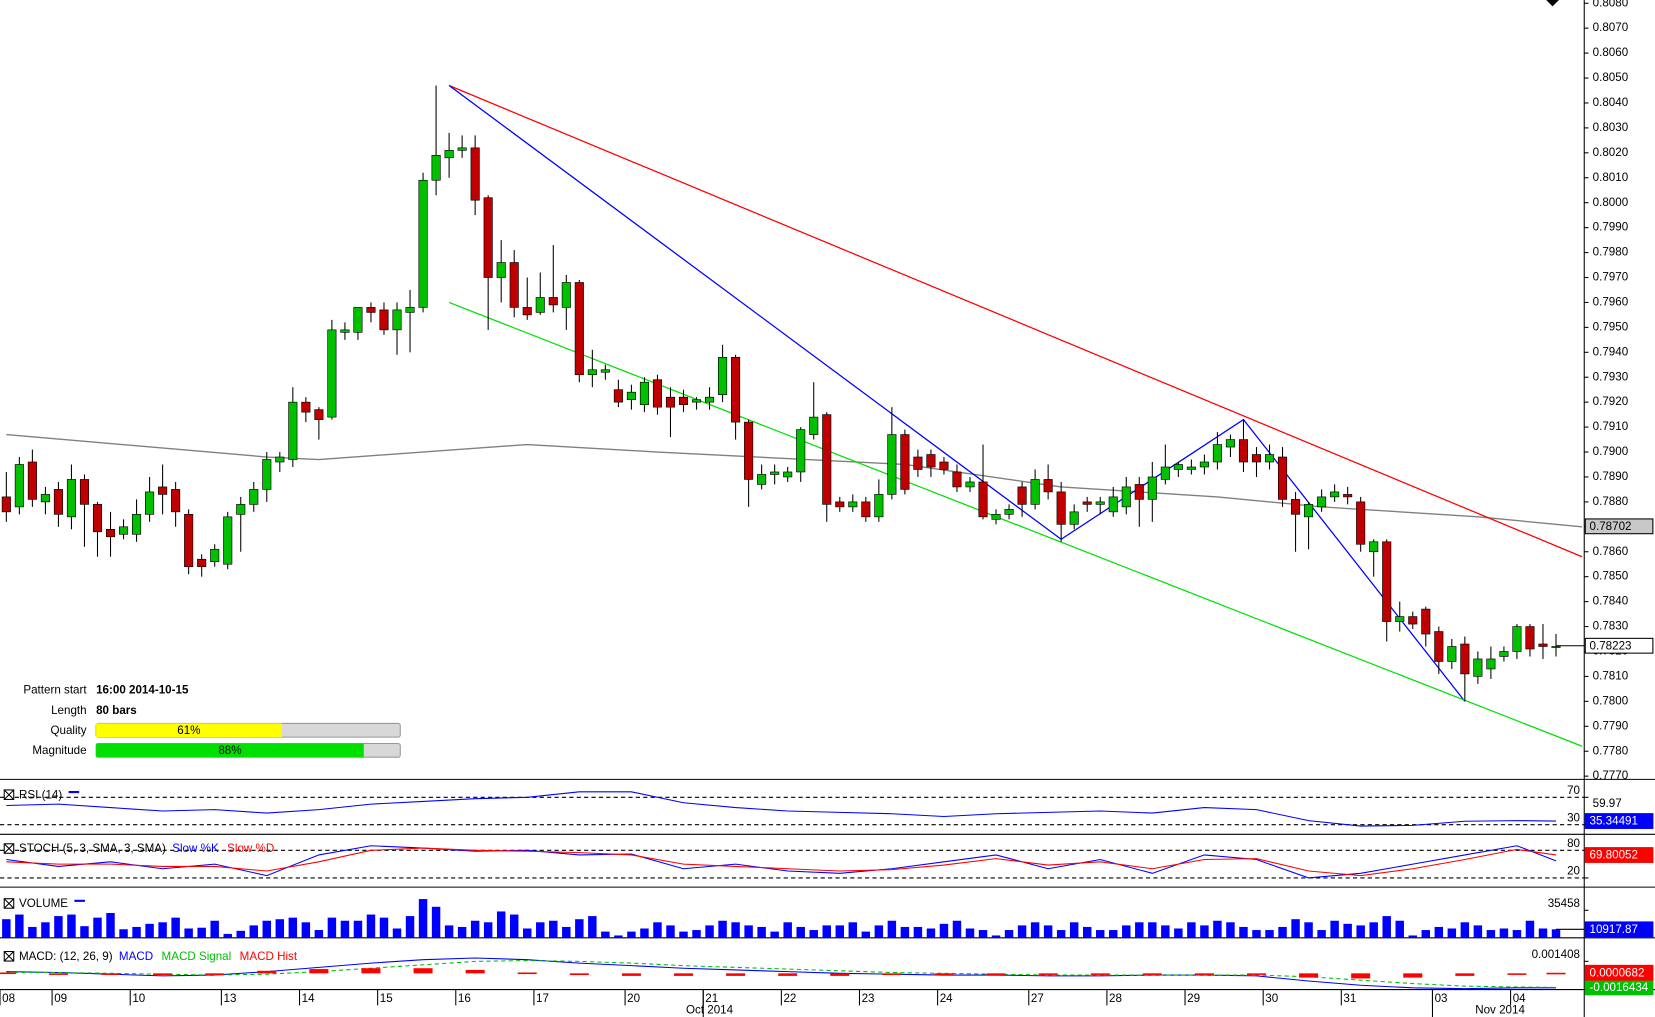  Describe the element at coordinates (1349, 998) in the screenshot. I see `x-tick-label: 31` at that location.